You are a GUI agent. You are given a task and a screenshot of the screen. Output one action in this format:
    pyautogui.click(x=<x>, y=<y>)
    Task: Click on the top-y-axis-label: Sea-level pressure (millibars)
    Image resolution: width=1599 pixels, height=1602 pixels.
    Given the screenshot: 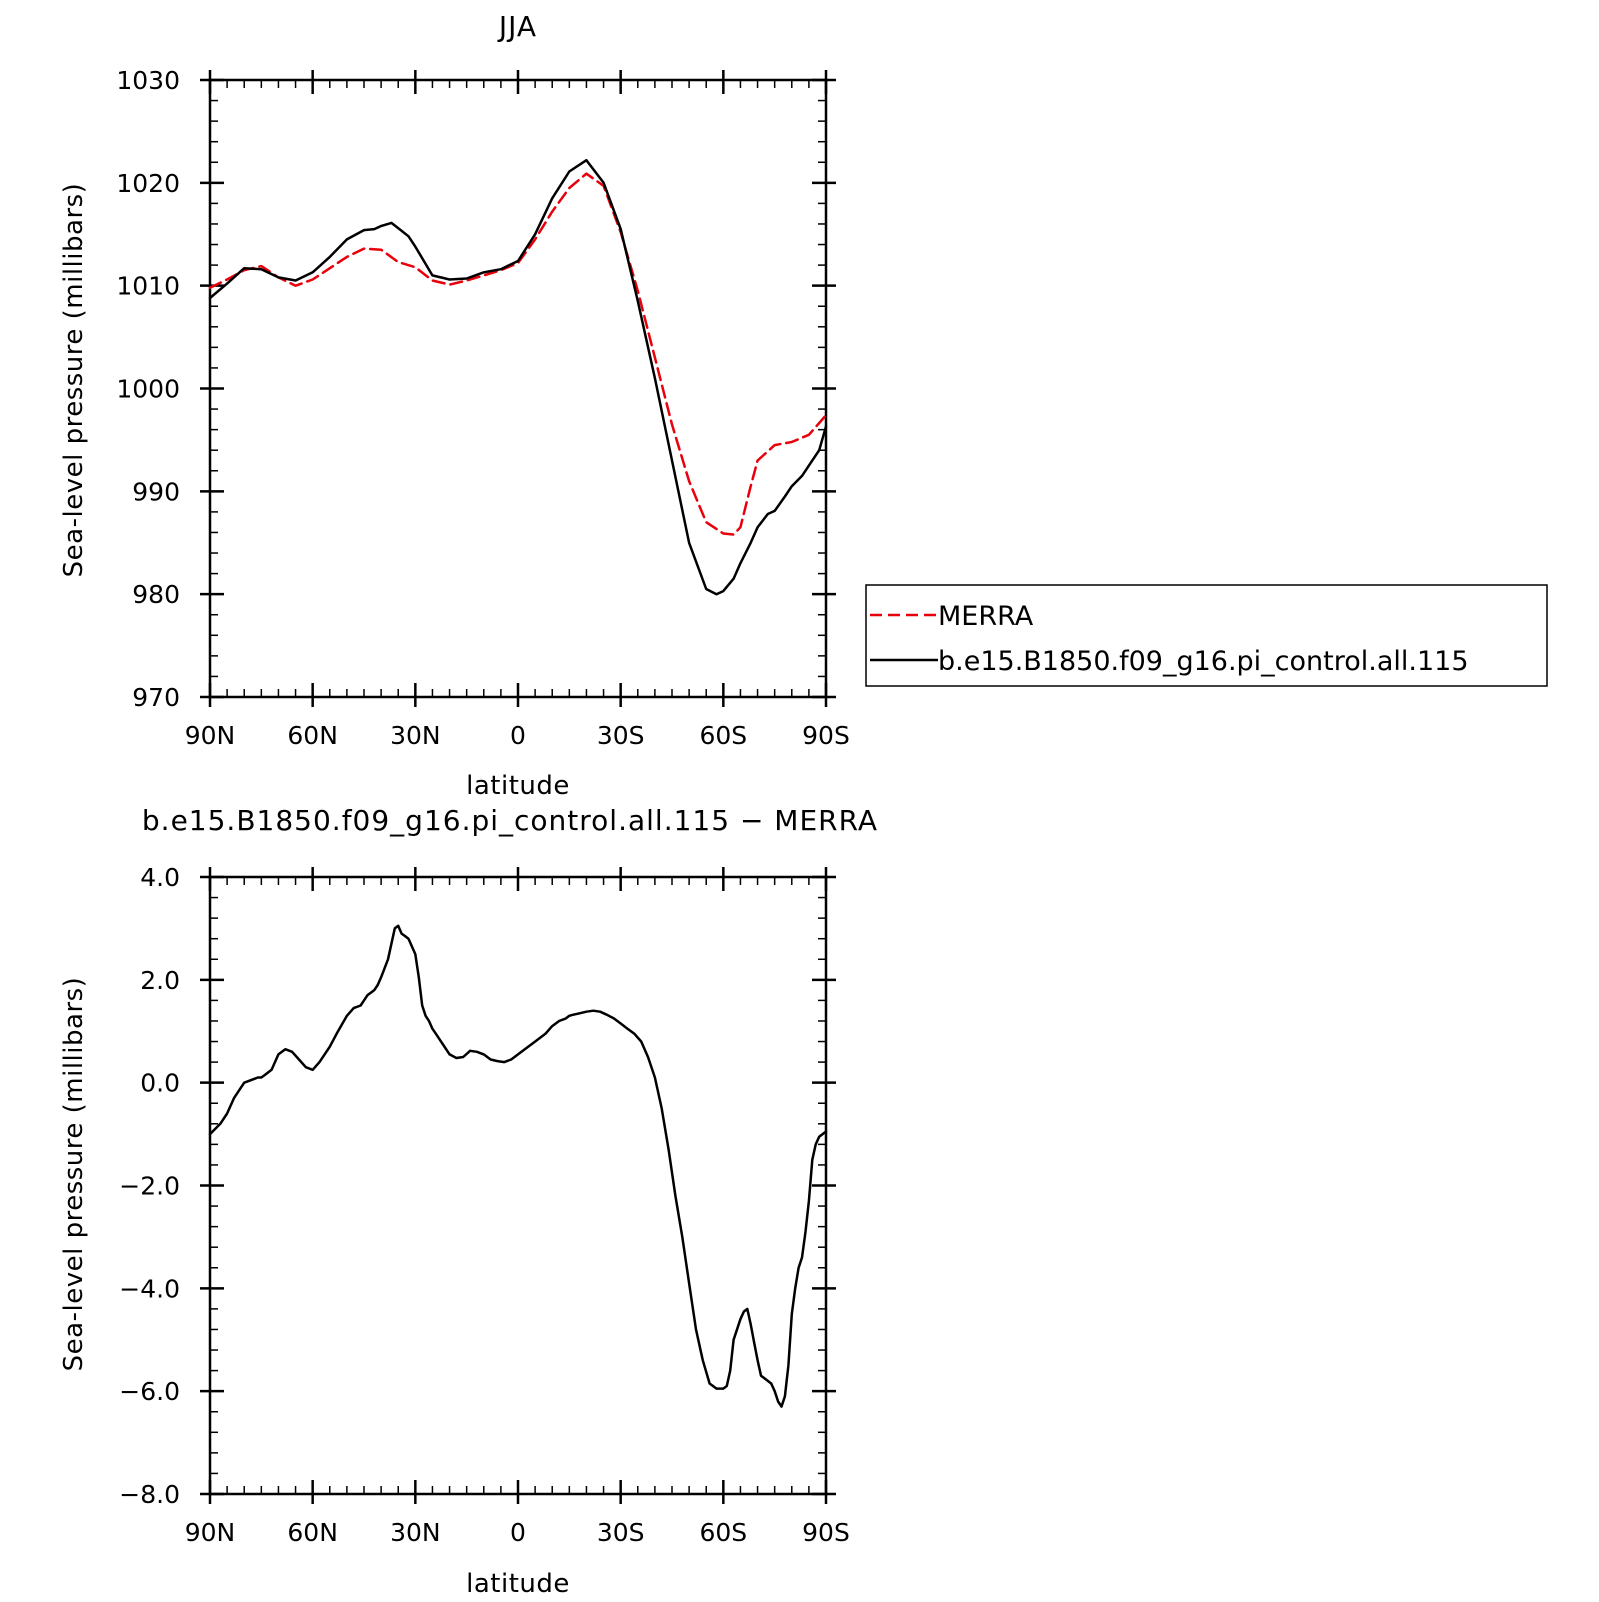 What is the action you would take?
    pyautogui.click(x=74, y=380)
    